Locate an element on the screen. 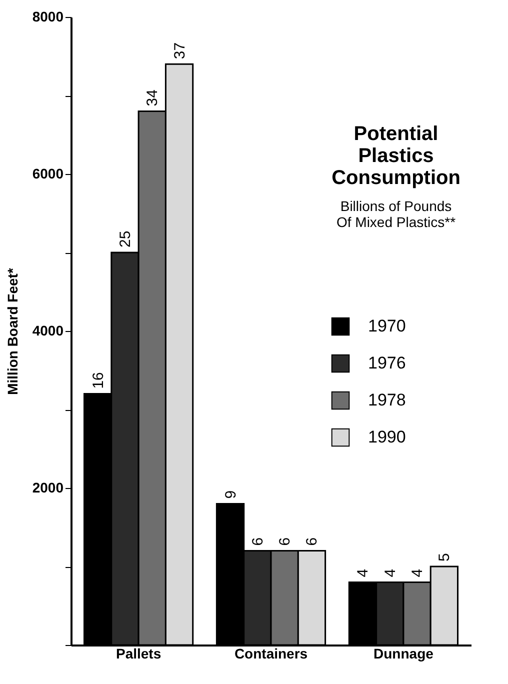  y-tick-label: 2000 is located at coordinates (48, 488).